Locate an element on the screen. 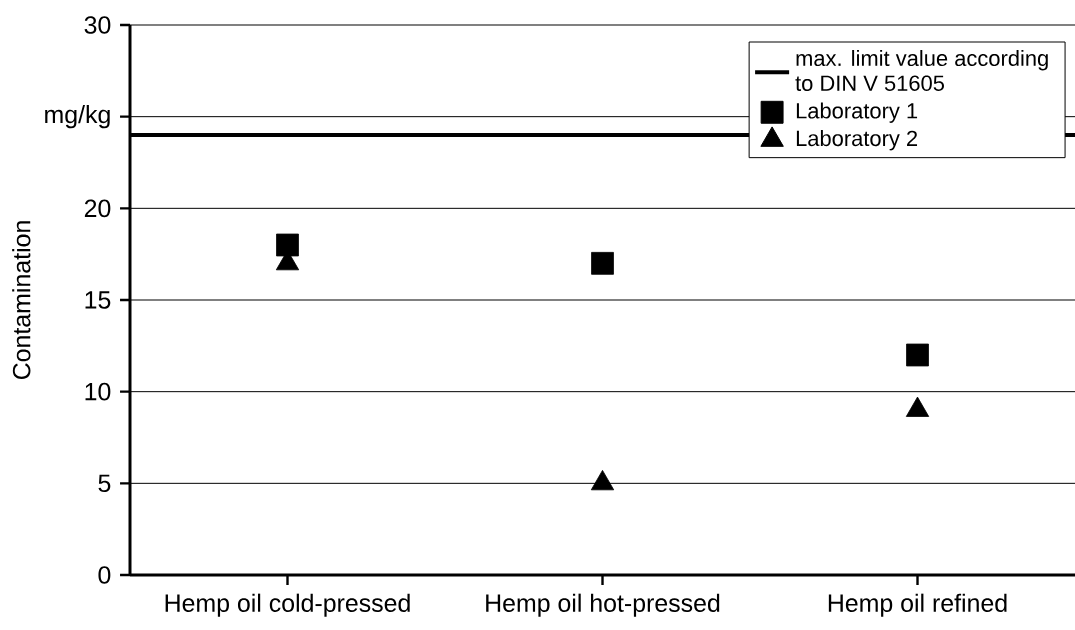 The image size is (1075, 630). y-tick-label: 0 is located at coordinates (104, 575).